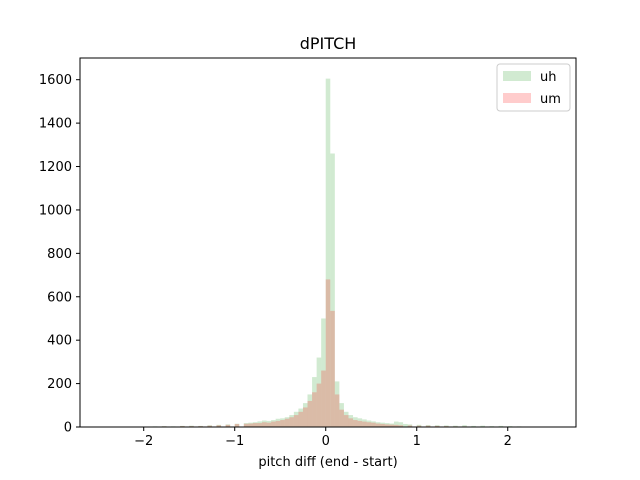 This screenshot has height=480, width=640. I want to click on y-tick-label: 1400, so click(55, 124).